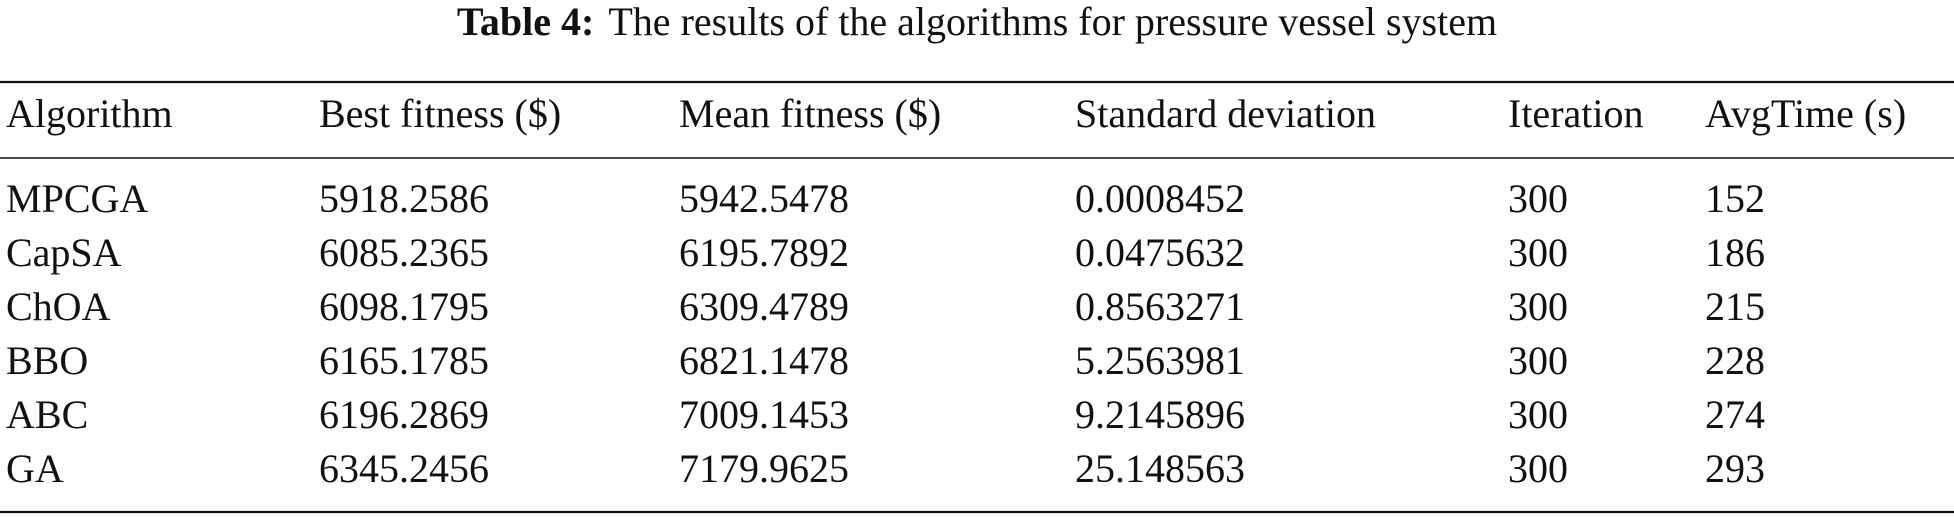 The height and width of the screenshot is (517, 1954). What do you see at coordinates (89, 113) in the screenshot?
I see `header-cell: Algorithm` at bounding box center [89, 113].